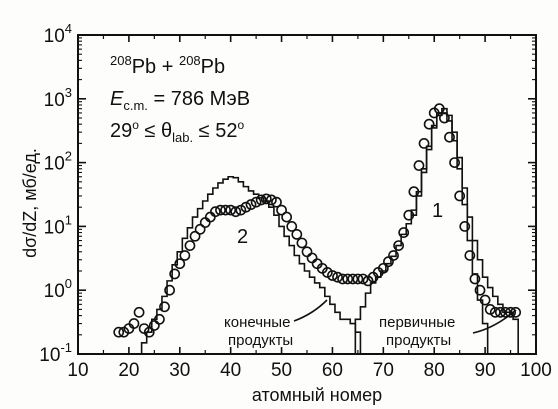 This screenshot has height=409, width=558. What do you see at coordinates (281, 370) in the screenshot?
I see `x-tick-label: 50` at bounding box center [281, 370].